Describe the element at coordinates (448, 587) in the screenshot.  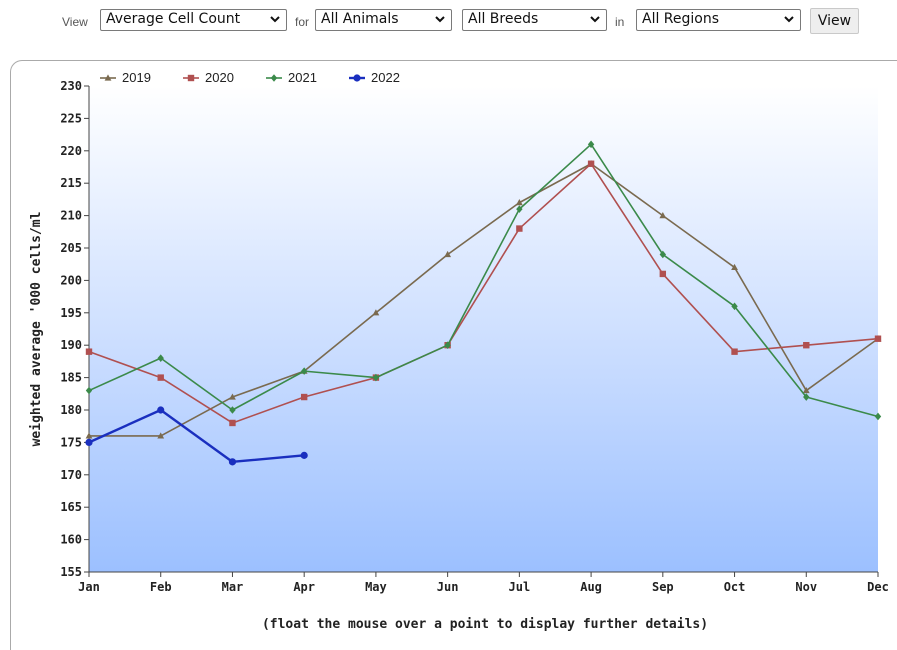
I see `x-tick-label: Jun` at that location.